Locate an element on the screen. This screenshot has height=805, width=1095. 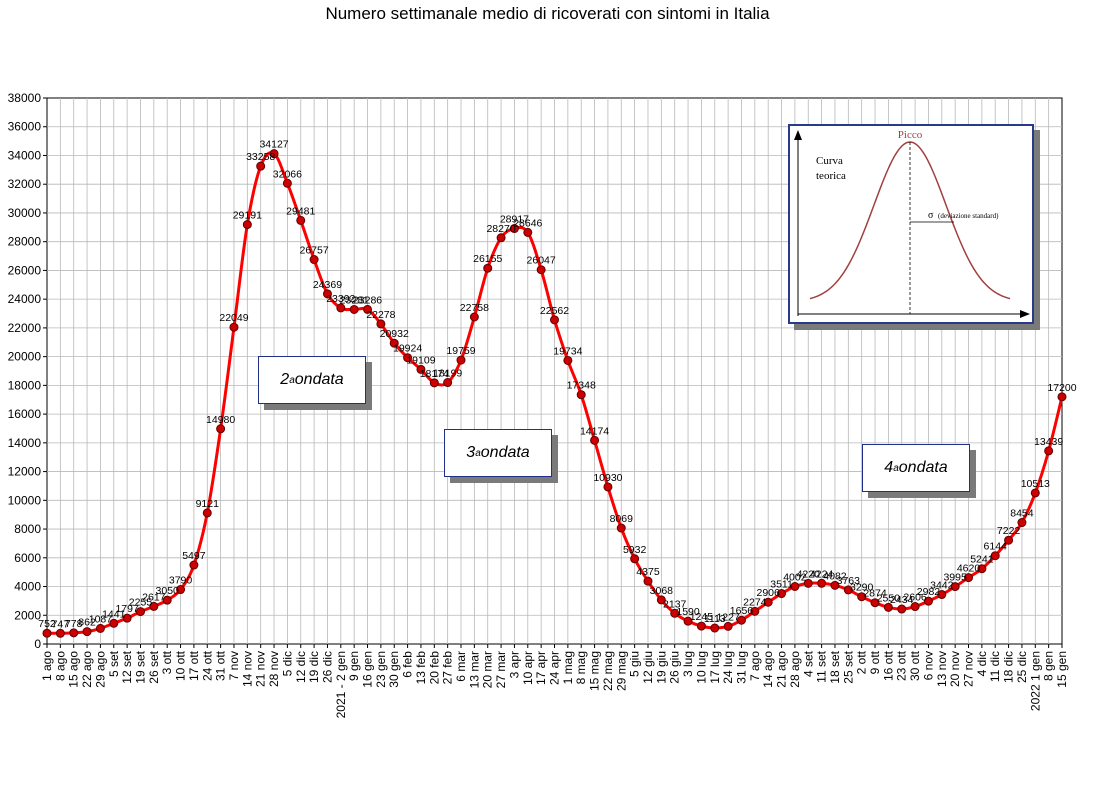
y-tick-label: 12000 is located at coordinates (25, 472).